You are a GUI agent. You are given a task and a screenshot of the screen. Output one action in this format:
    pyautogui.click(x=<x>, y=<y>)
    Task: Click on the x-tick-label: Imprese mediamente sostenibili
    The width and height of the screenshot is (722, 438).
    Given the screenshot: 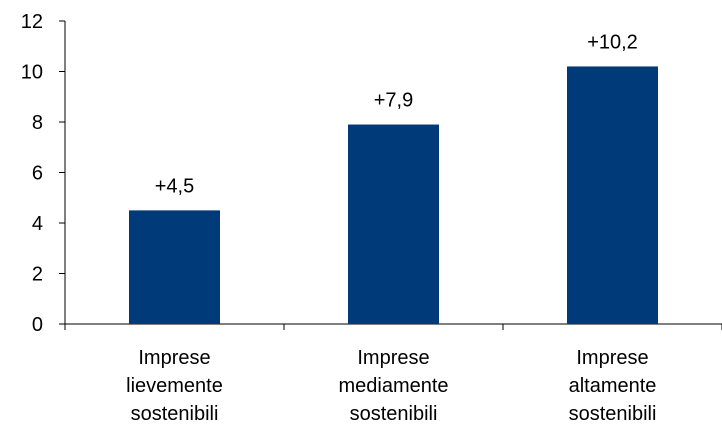 What is the action you would take?
    pyautogui.click(x=393, y=386)
    